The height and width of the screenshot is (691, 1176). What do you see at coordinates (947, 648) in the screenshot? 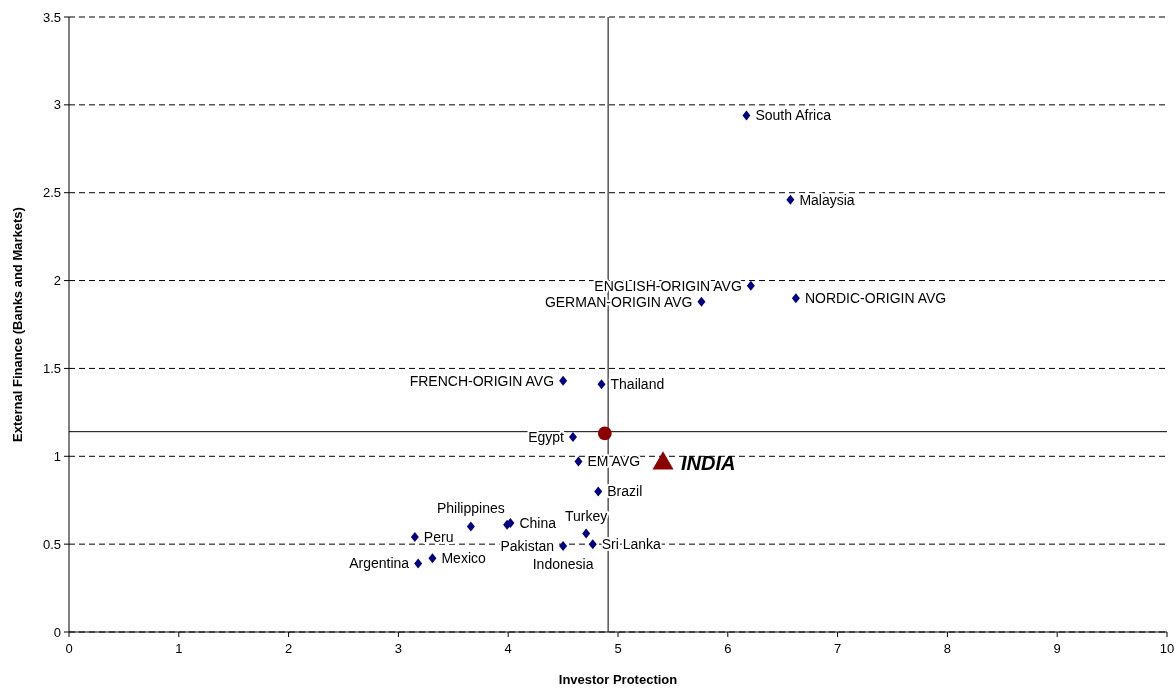
I see `x-tick-label: 8` at bounding box center [947, 648].